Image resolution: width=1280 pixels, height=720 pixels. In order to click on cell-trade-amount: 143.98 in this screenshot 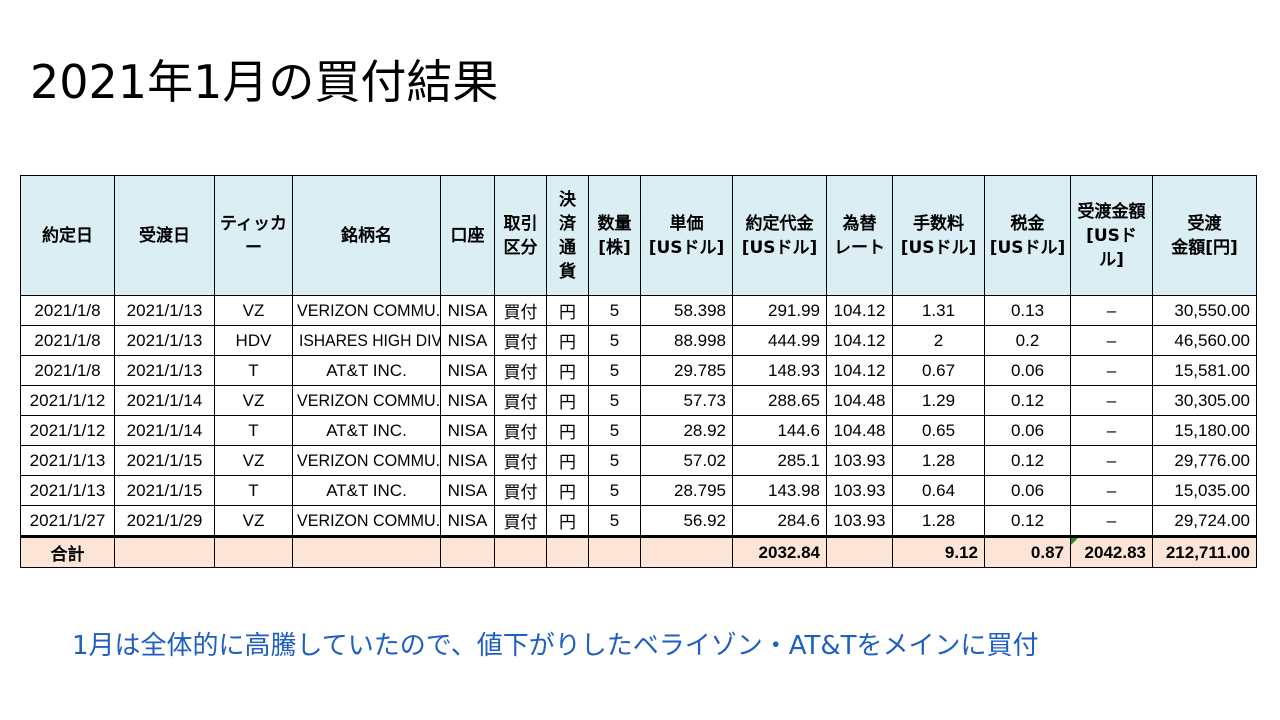, I will do `click(779, 490)`.